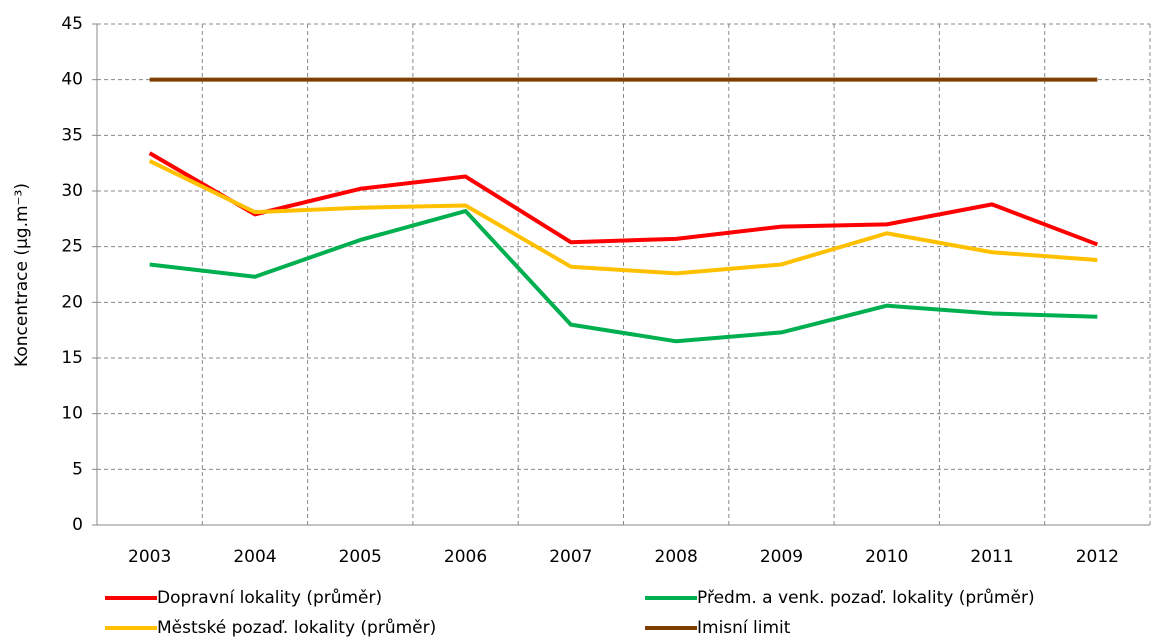 This screenshot has width=1157, height=641. What do you see at coordinates (360, 557) in the screenshot?
I see `x-tick-label: 2005` at bounding box center [360, 557].